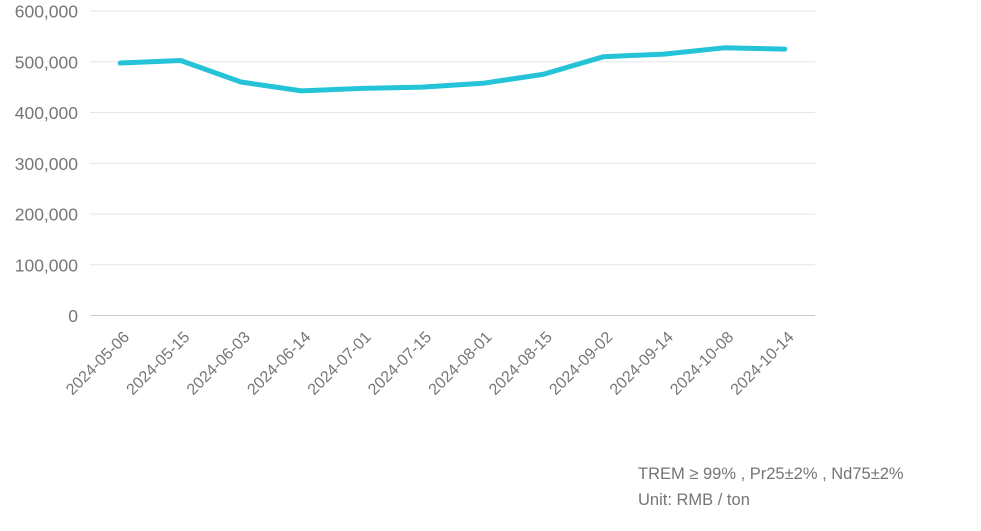 The width and height of the screenshot is (981, 531). Describe the element at coordinates (771, 474) in the screenshot. I see `product-spec-note: TREM ≥ 99% , Pr25±2% , Nd75±2%` at that location.